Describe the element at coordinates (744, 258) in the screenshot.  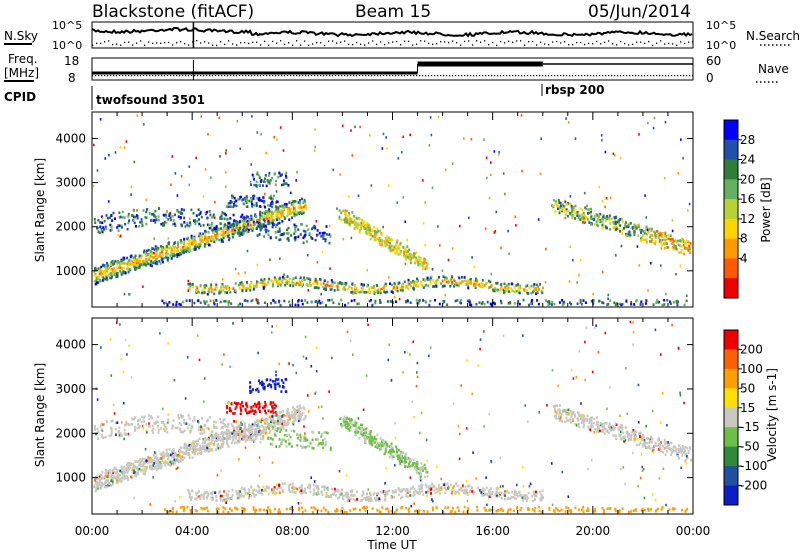
I see `colorbar-tick-label: 4` at that location.